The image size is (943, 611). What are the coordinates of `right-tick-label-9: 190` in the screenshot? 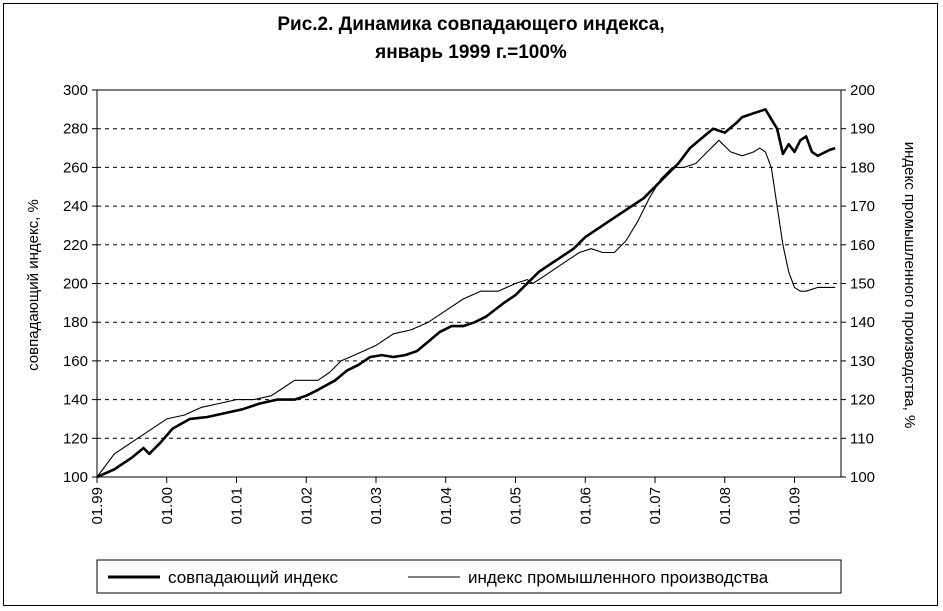 It's located at (862, 129).